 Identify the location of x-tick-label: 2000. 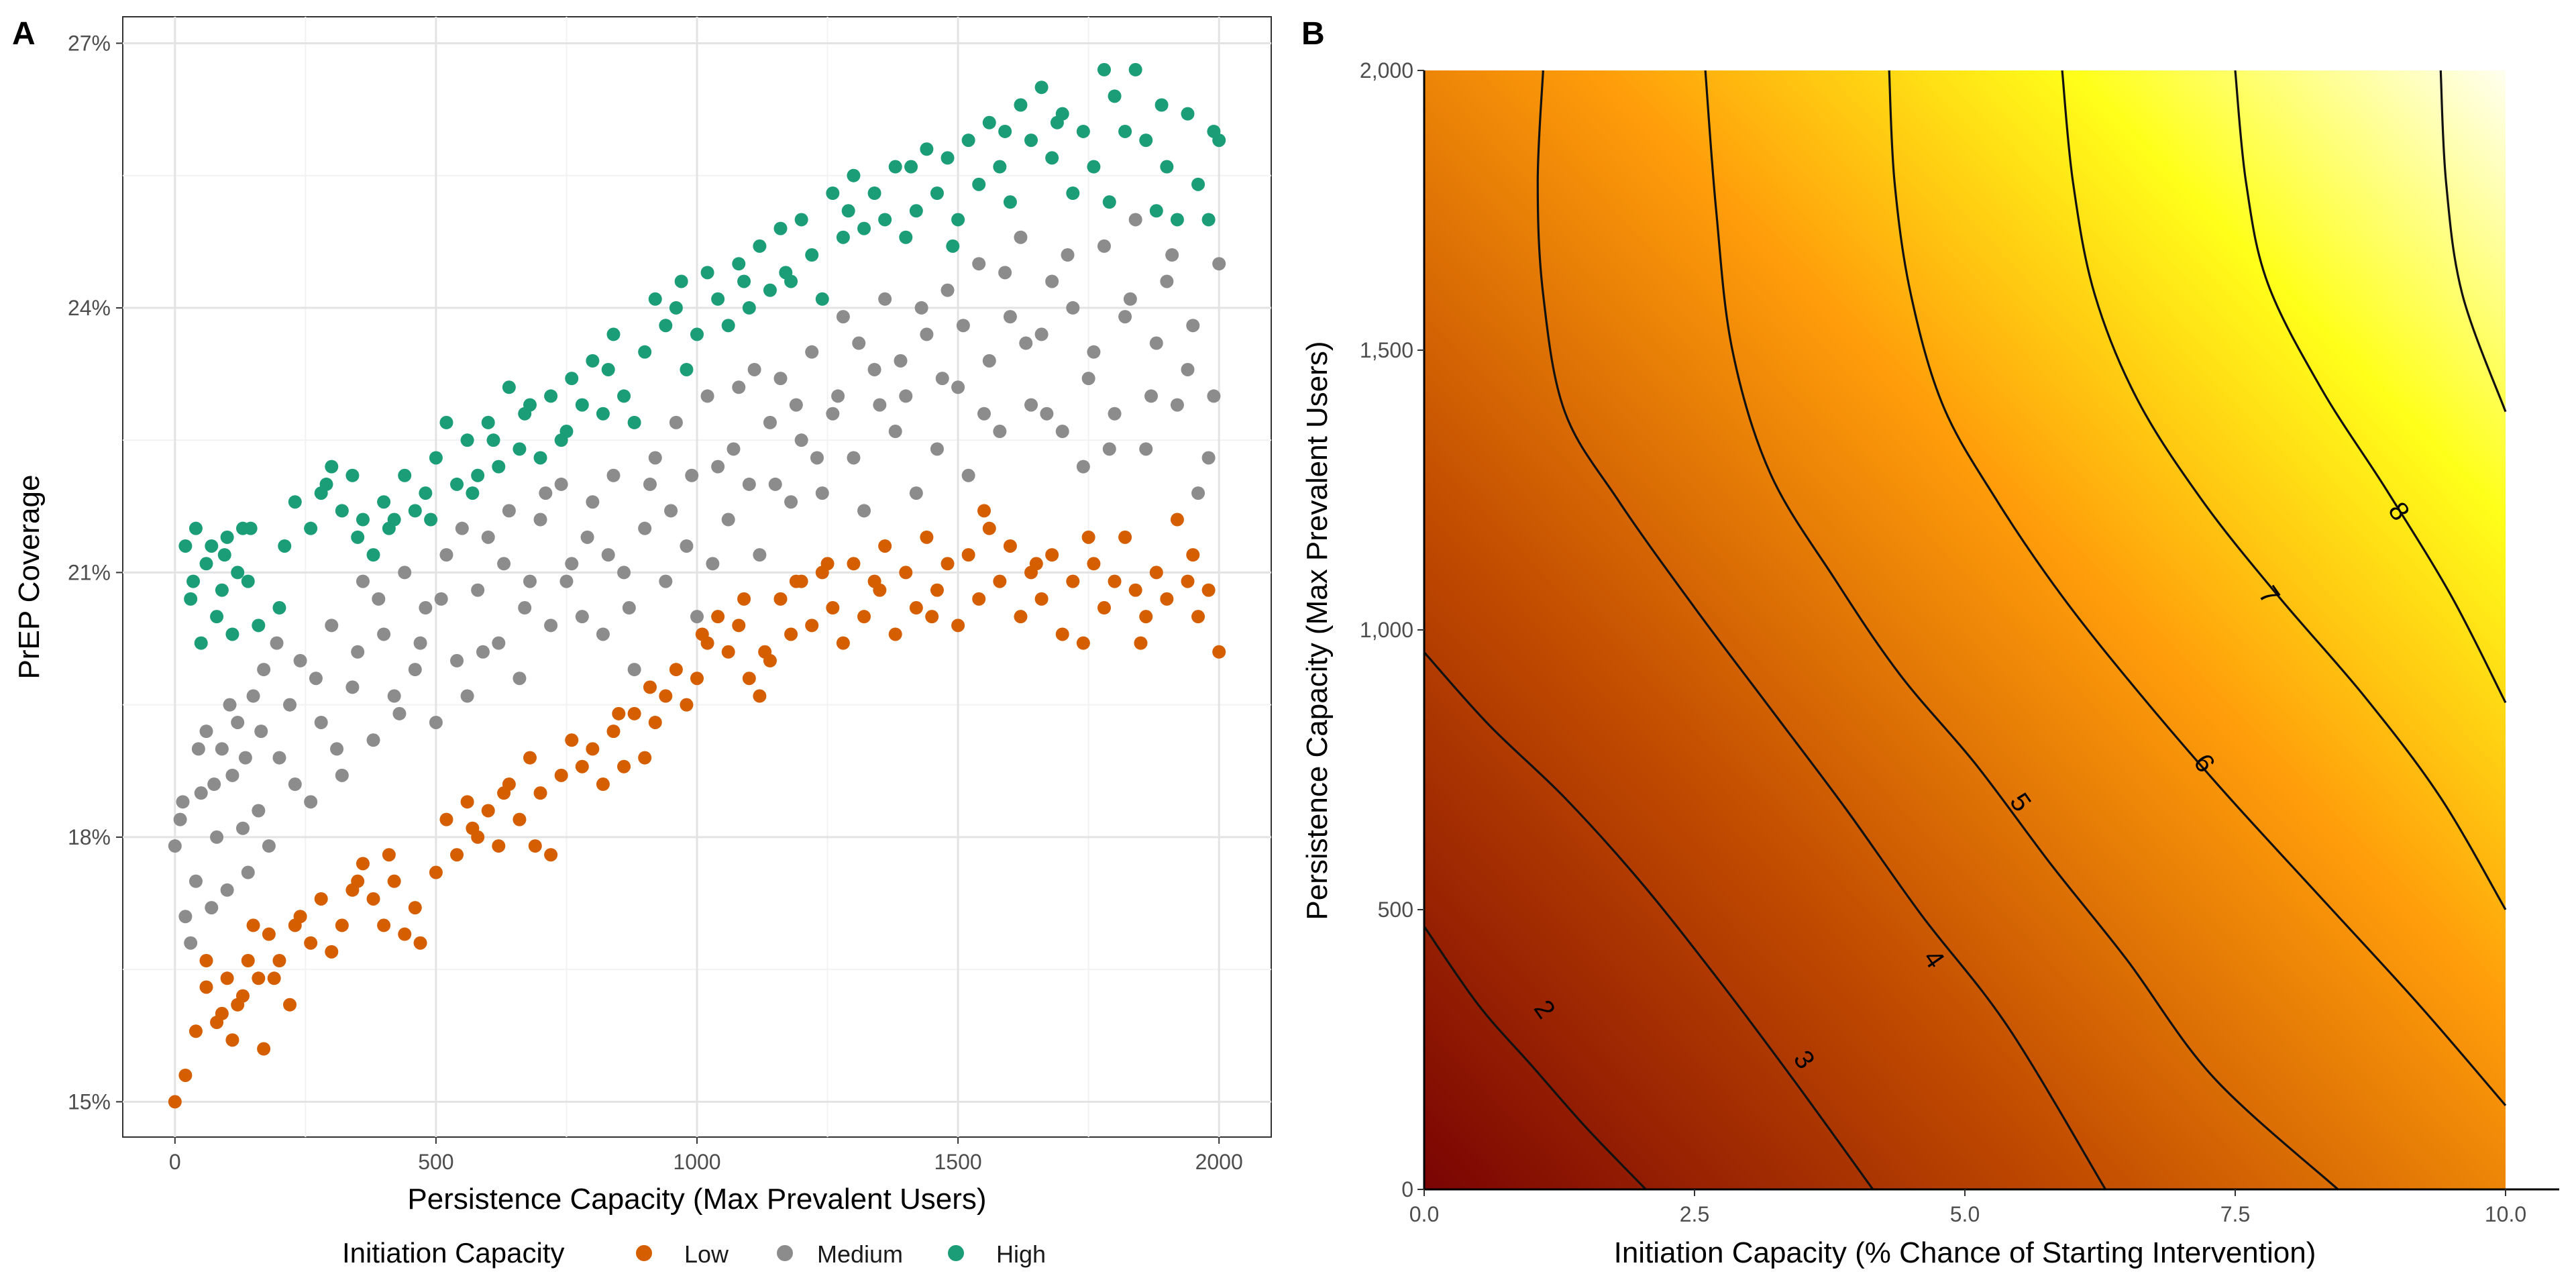
(1219, 1162).